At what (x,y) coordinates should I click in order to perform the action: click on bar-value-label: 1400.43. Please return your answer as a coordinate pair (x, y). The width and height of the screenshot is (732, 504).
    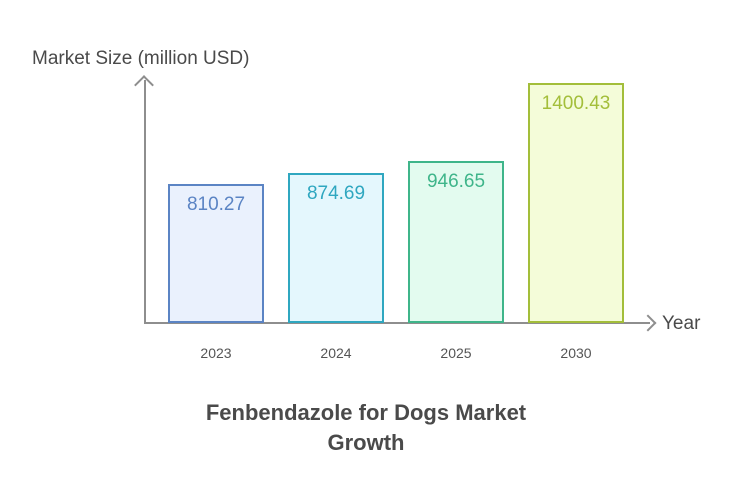
    Looking at the image, I should click on (576, 103).